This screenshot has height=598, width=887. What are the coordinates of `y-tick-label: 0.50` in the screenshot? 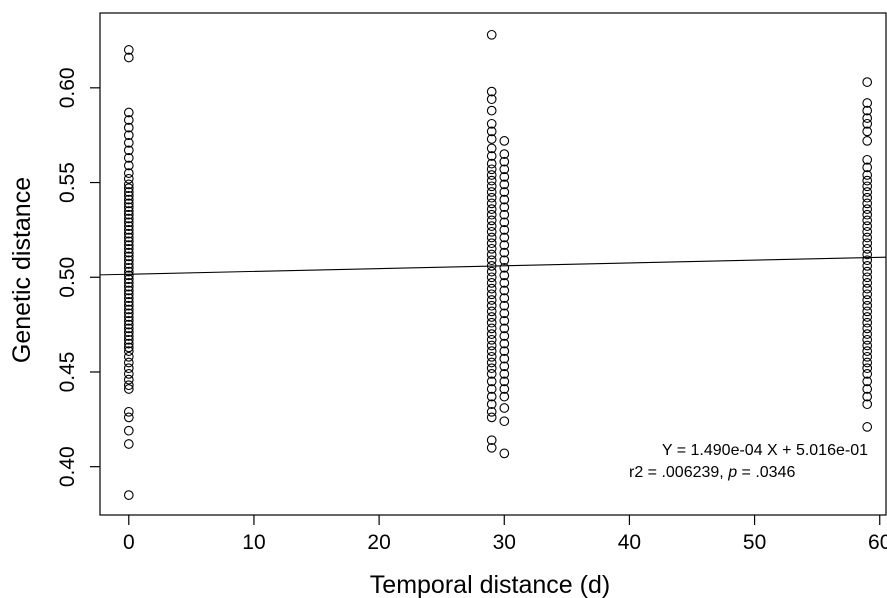 It's located at (67, 277).